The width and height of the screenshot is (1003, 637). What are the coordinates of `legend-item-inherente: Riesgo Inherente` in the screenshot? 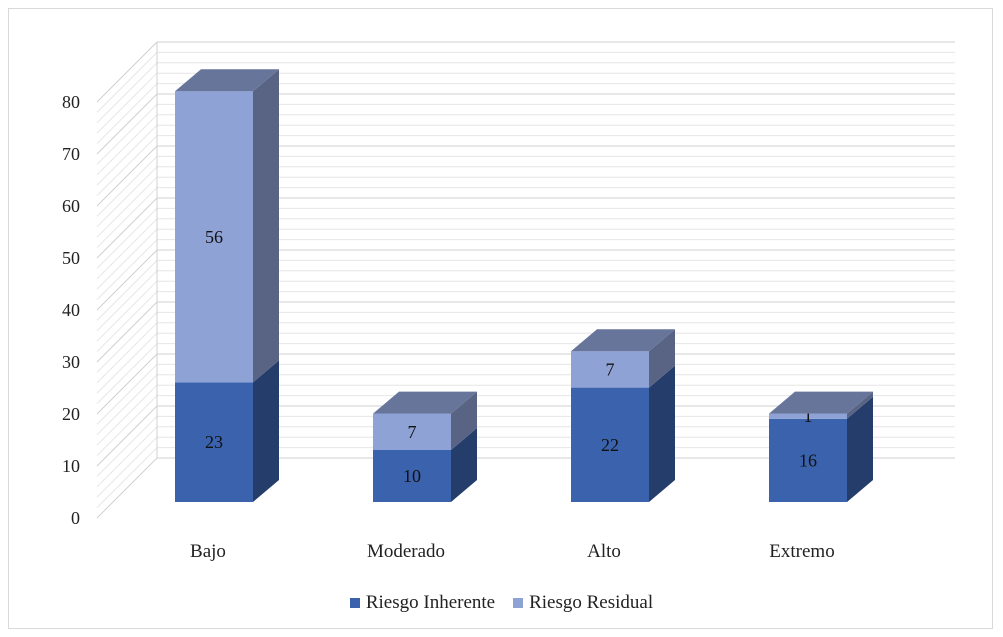 It's located at (422, 603).